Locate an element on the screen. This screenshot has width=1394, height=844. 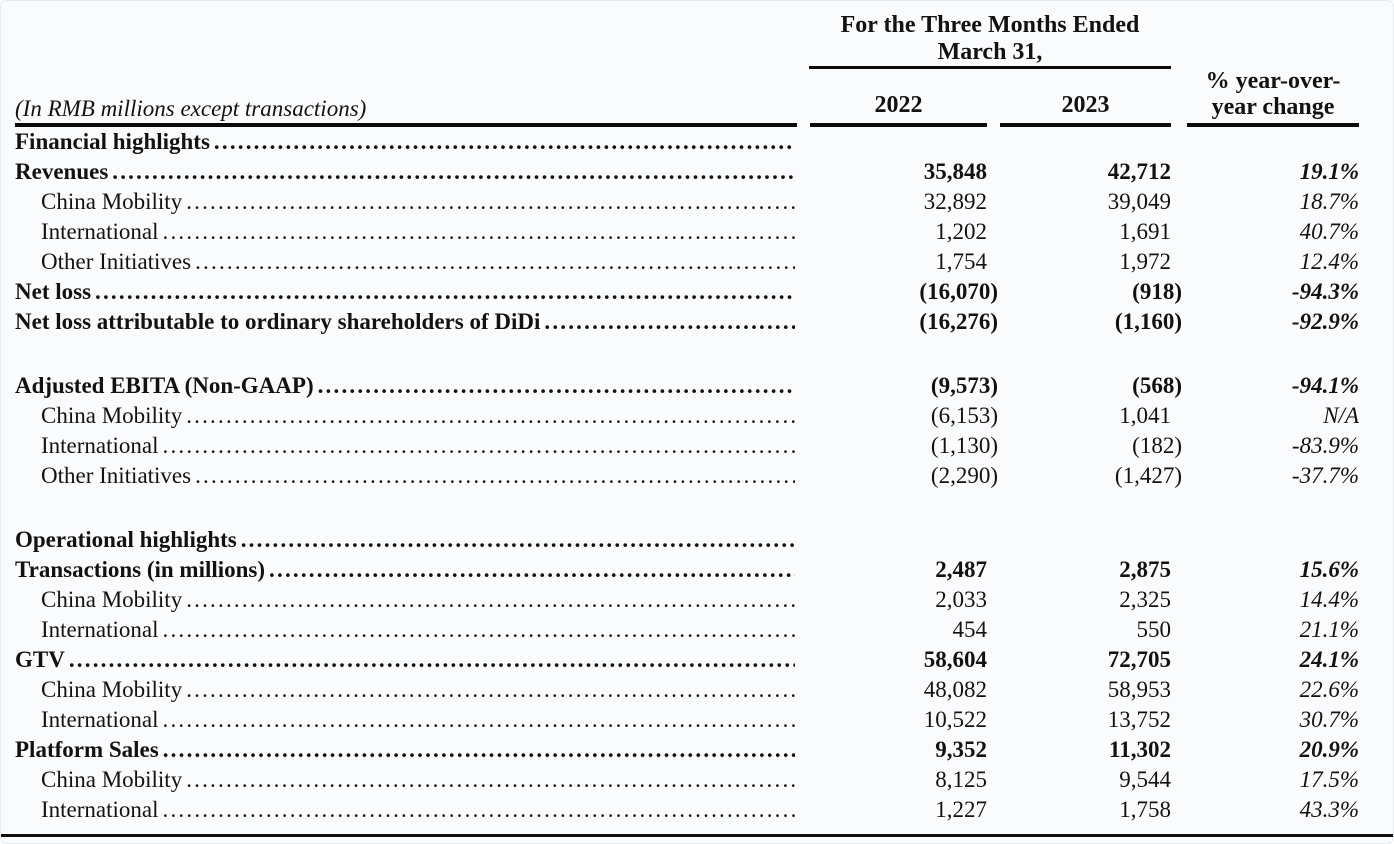
value-2023: (1,160) is located at coordinates (1148, 321).